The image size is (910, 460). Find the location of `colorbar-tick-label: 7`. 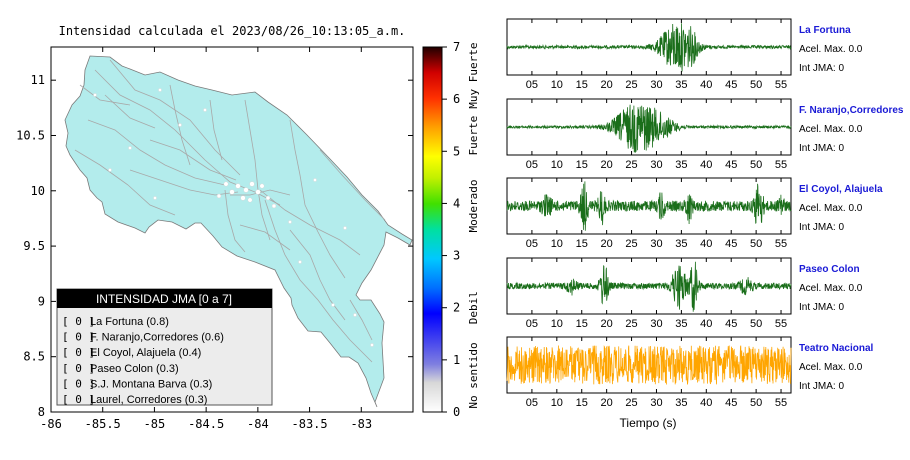

colorbar-tick-label: 7 is located at coordinates (456, 47).